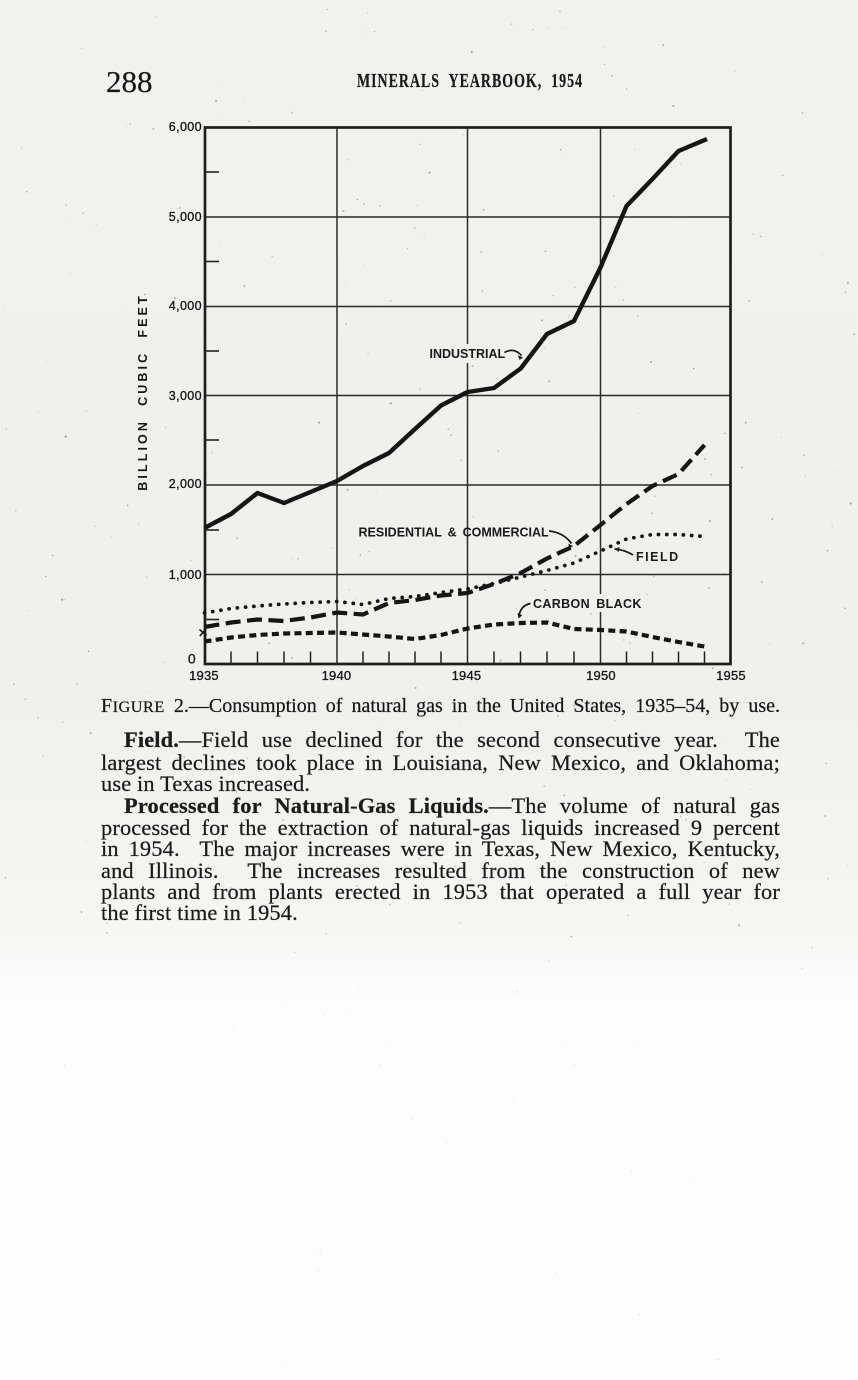  I want to click on svg-text: 2,000, so click(185, 484).